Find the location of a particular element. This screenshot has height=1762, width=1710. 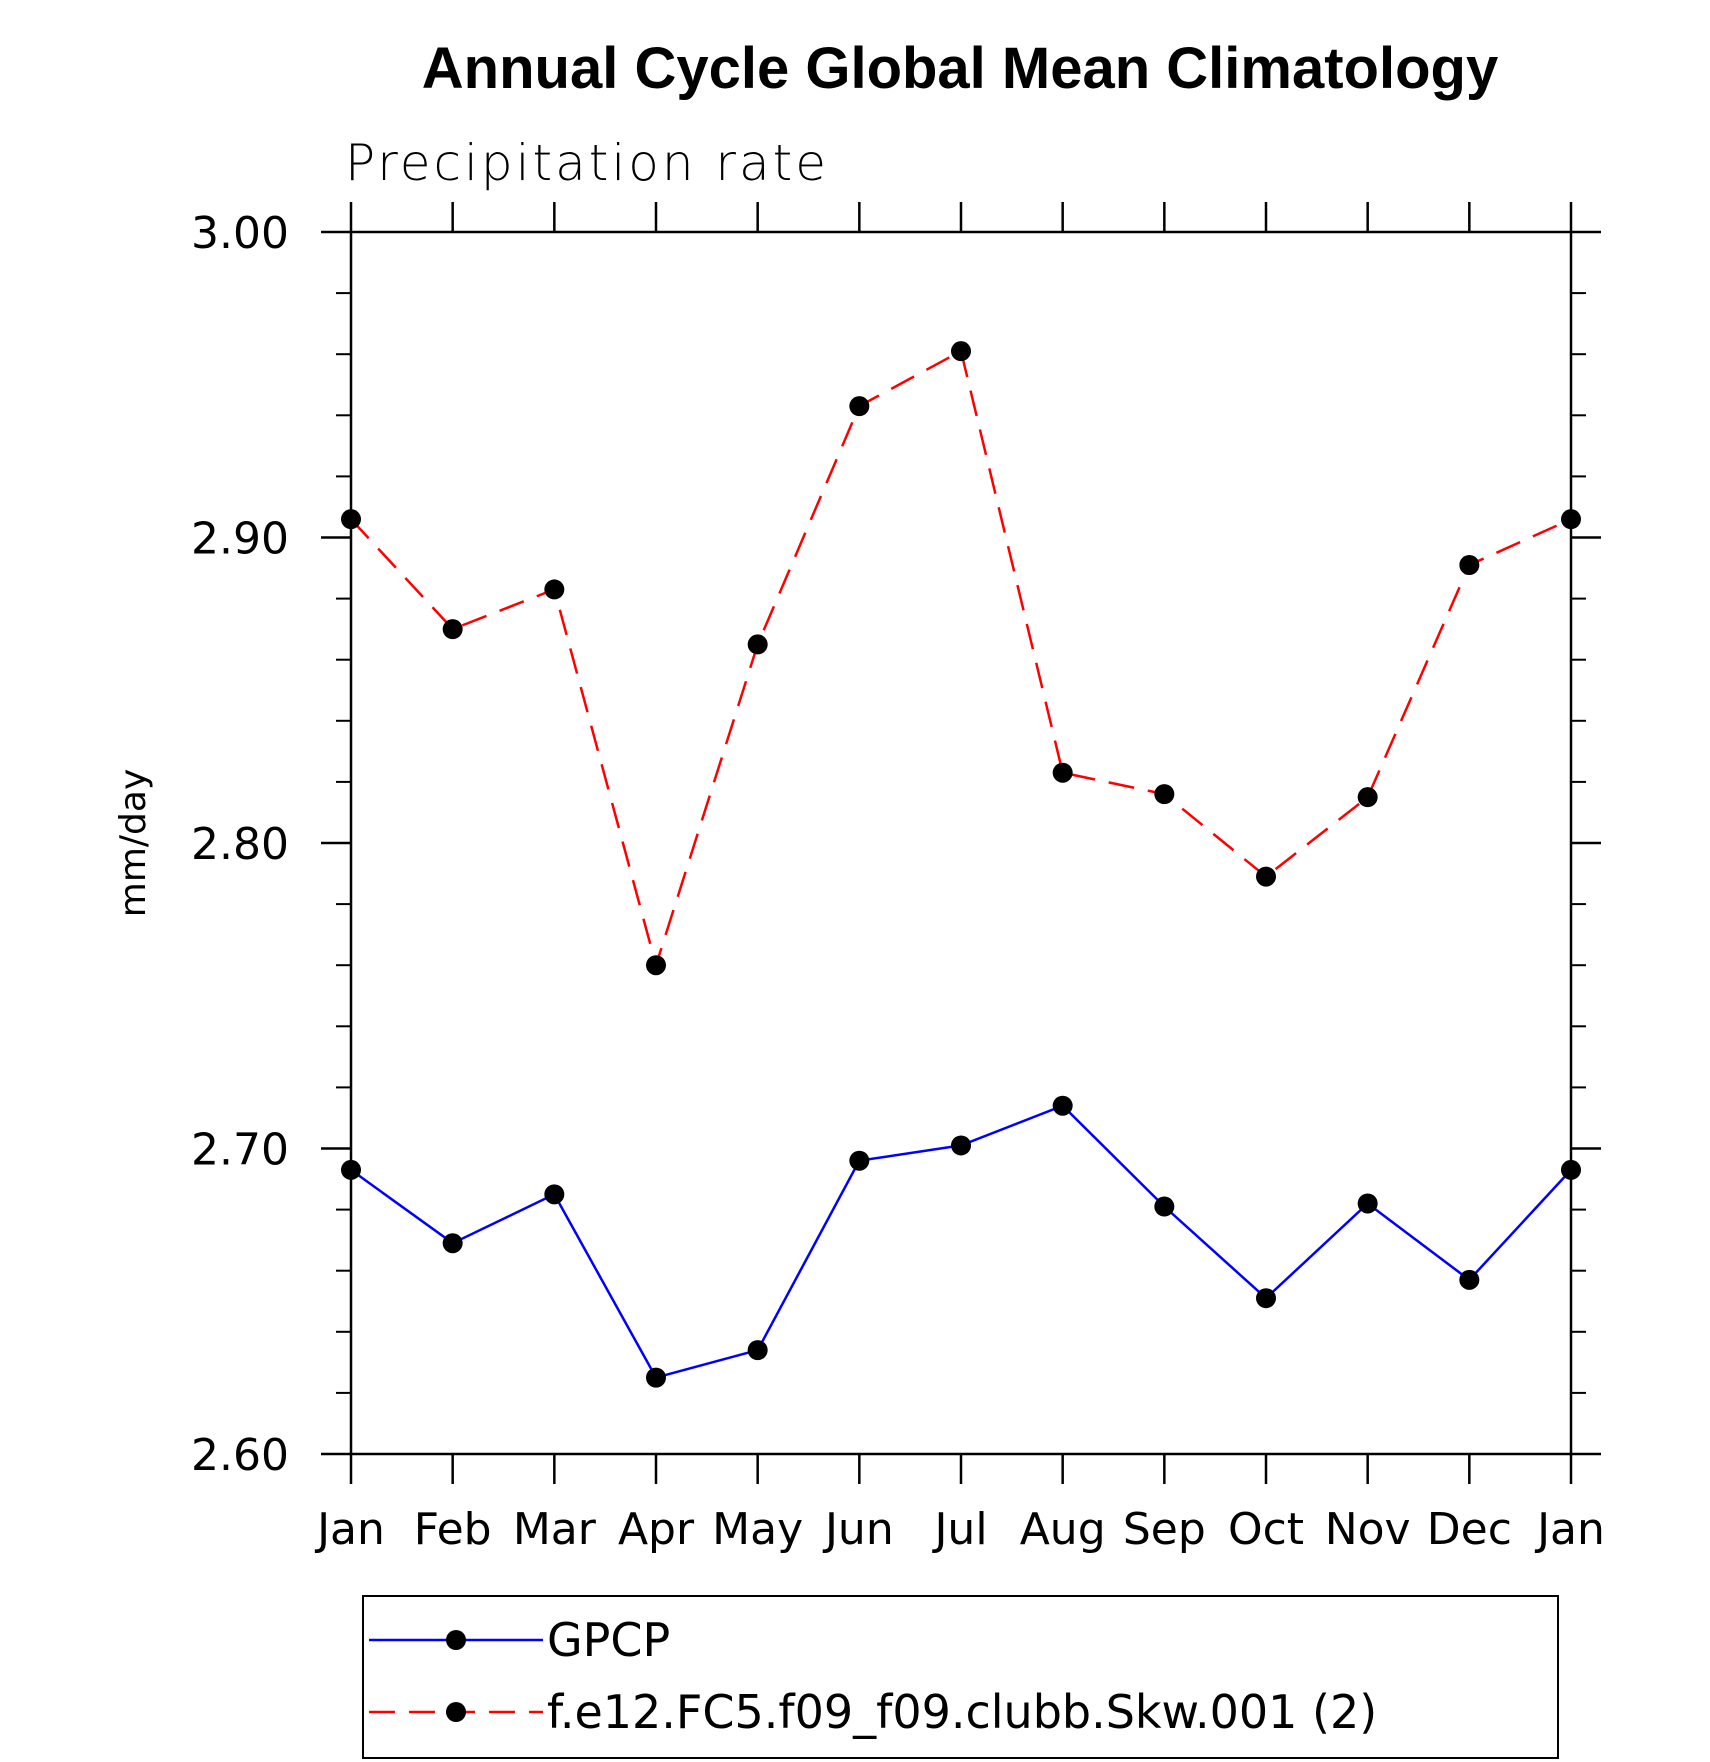

chart-subtitle: Precipitation rate is located at coordinates (587, 163).